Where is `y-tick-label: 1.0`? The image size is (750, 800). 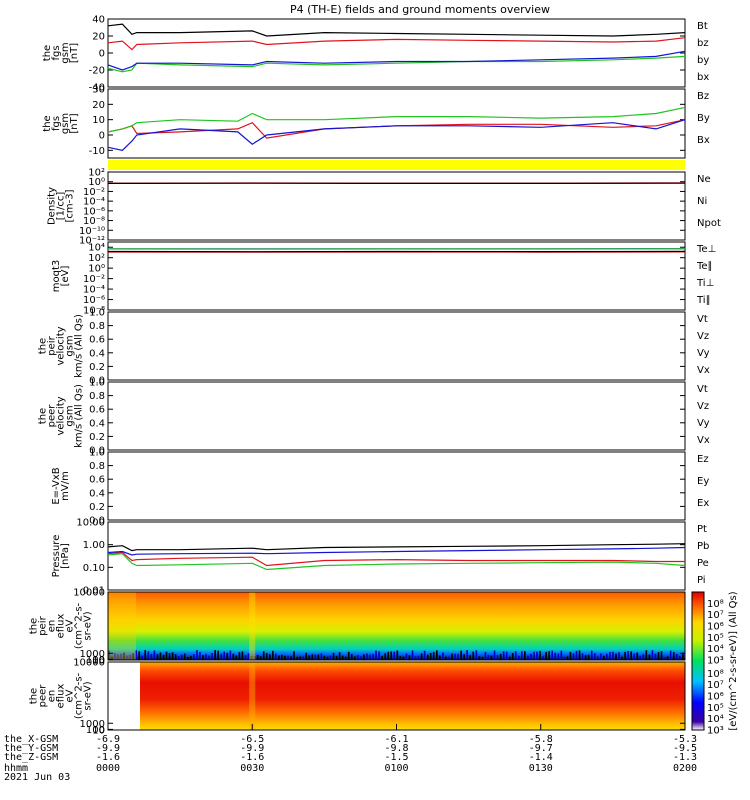
y-tick-label: 1.0 is located at coordinates (97, 313).